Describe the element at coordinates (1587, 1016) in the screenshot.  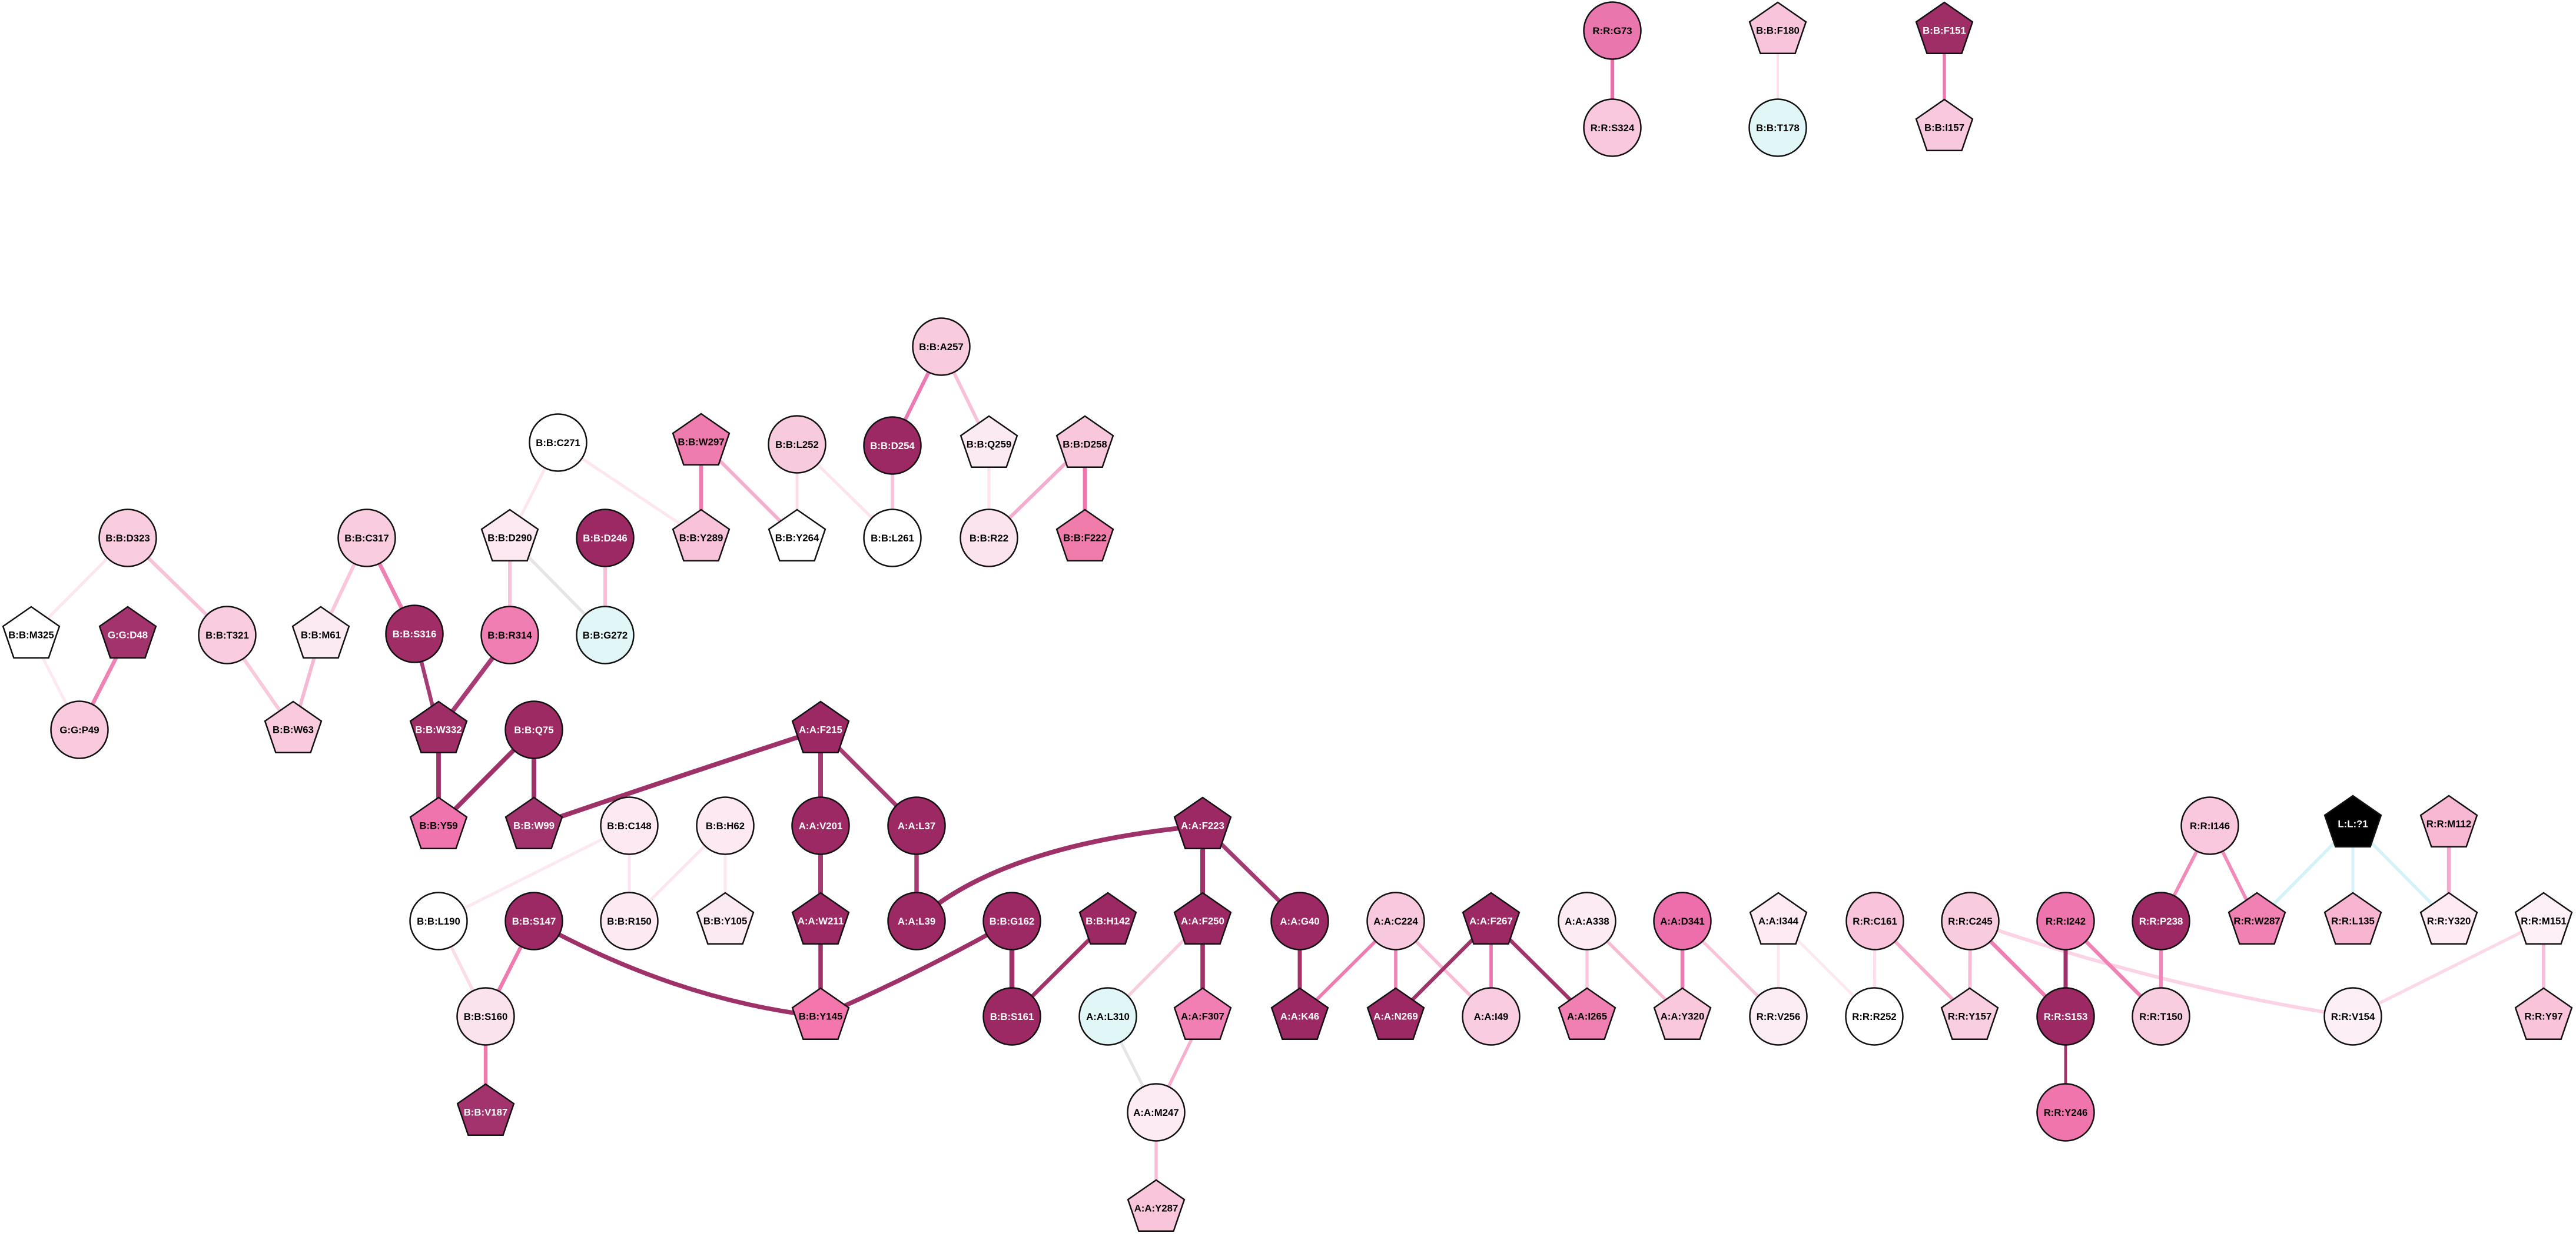
I see `svg-text: A:A:I265` at that location.